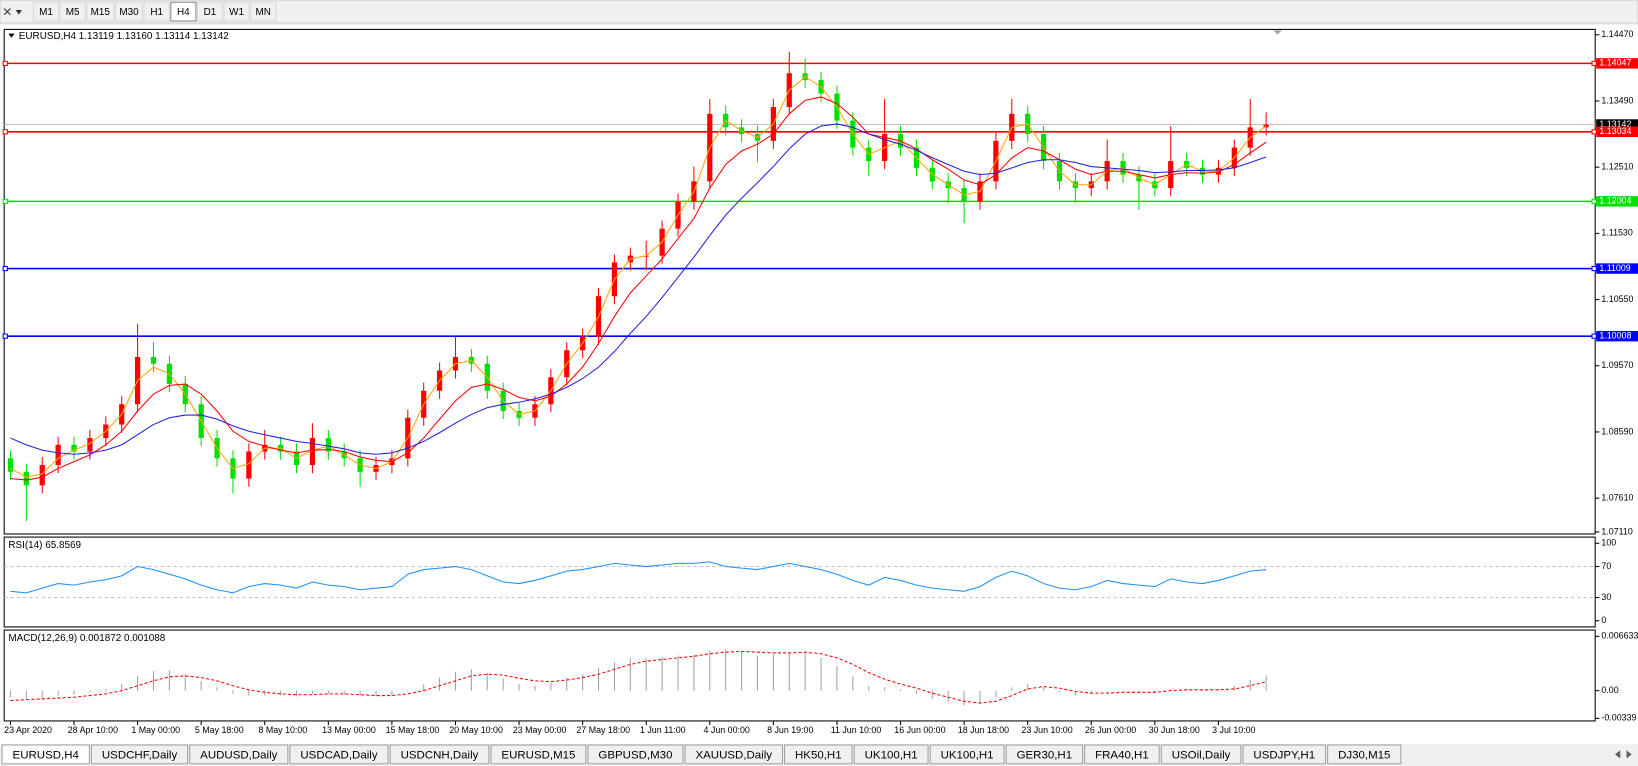  Describe the element at coordinates (12, 12) in the screenshot. I see `toolbar-icon` at that location.